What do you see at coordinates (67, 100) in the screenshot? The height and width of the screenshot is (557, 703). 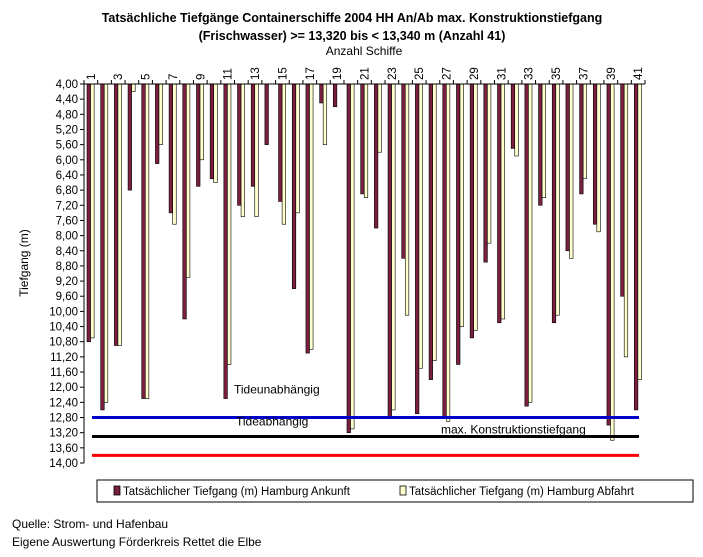 I see `y-tick-label: 4,40` at bounding box center [67, 100].